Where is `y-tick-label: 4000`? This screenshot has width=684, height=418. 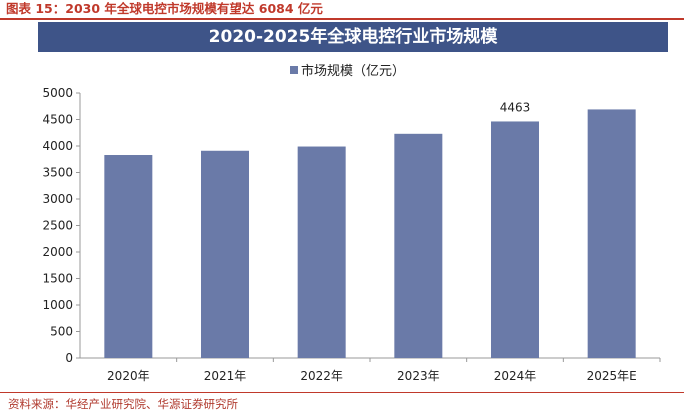
y-tick-label: 4000 is located at coordinates (57, 146).